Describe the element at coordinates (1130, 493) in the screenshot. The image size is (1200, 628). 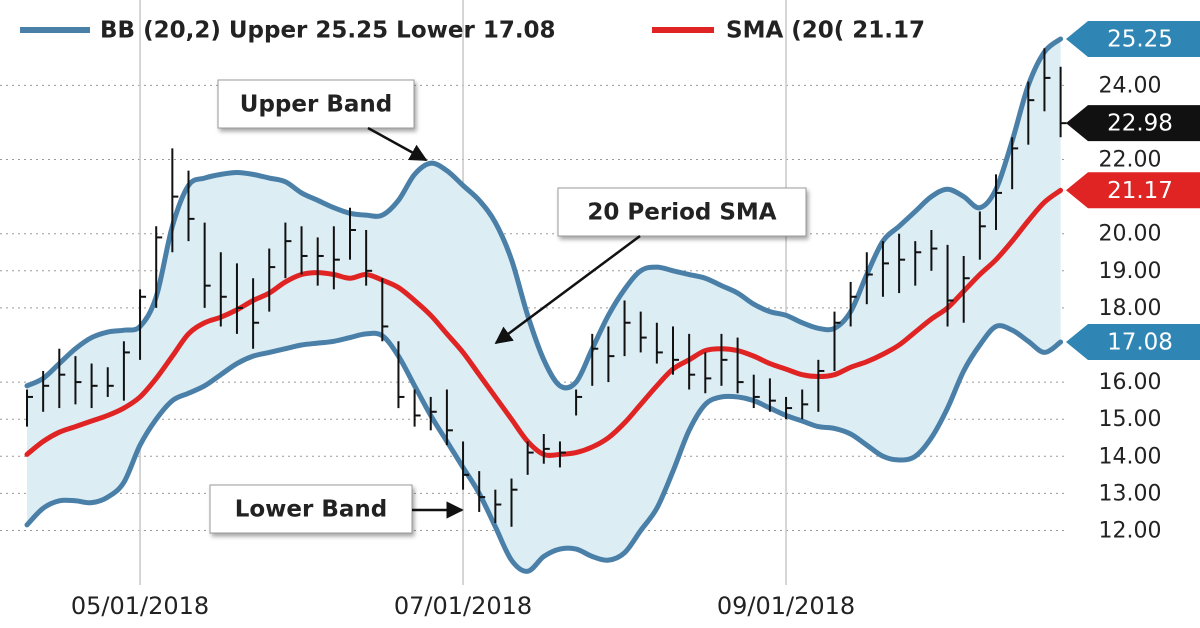
I see `y-tick-label: 13.00` at that location.